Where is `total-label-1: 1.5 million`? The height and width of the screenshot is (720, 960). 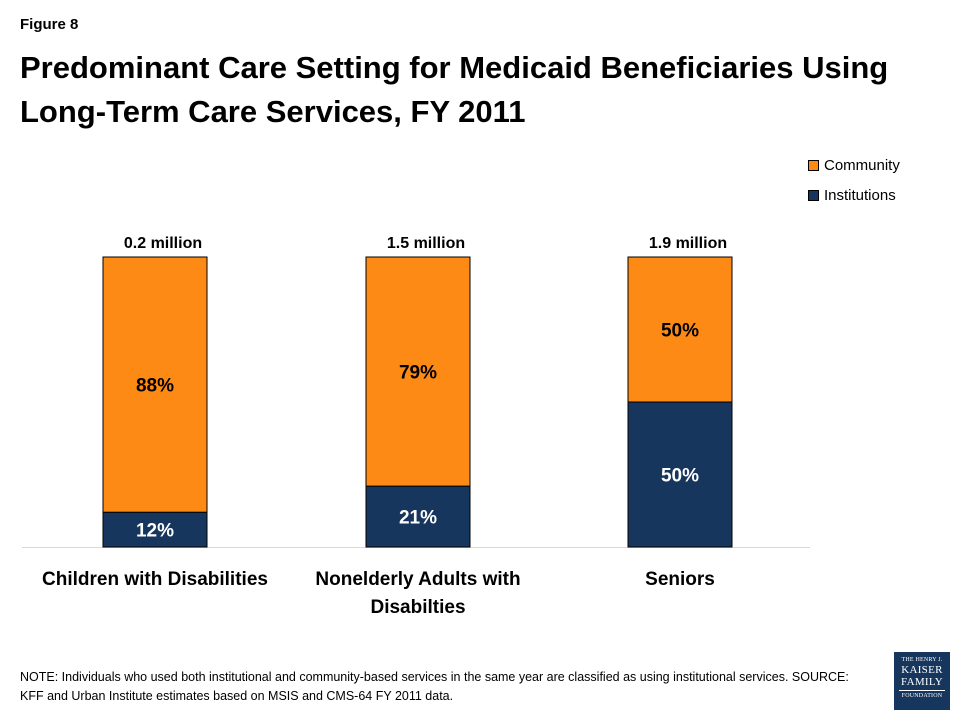
total-label-1: 1.5 million is located at coordinates (426, 243).